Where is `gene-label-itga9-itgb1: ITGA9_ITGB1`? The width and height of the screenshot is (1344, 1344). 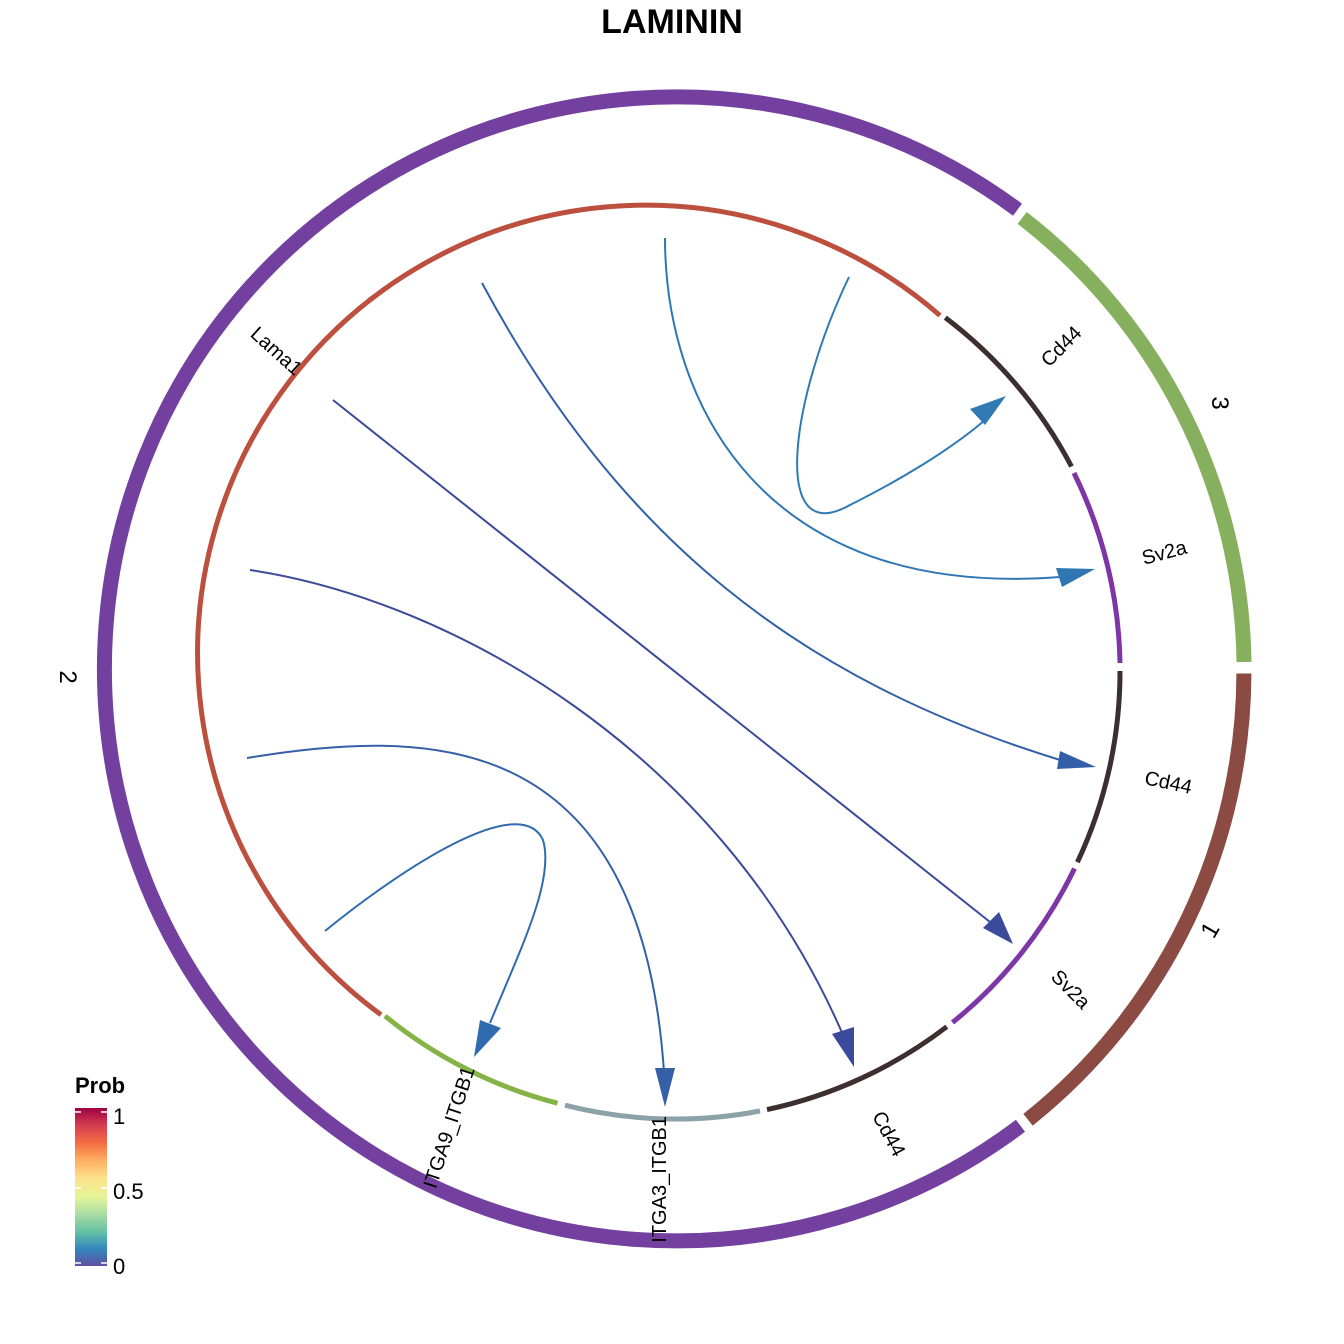 gene-label-itga9-itgb1: ITGA9_ITGB1 is located at coordinates (450, 1127).